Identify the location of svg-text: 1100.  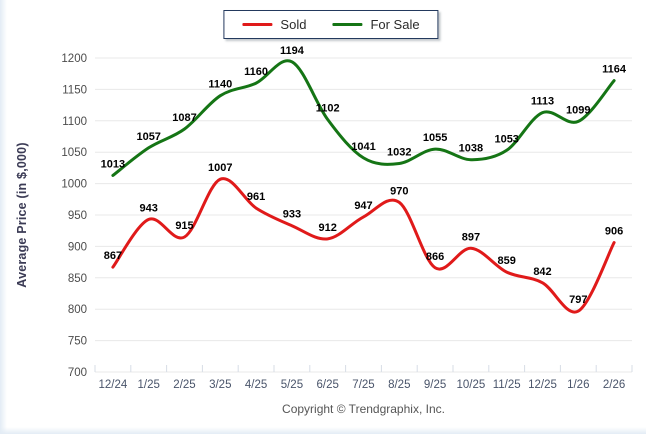
(74, 122).